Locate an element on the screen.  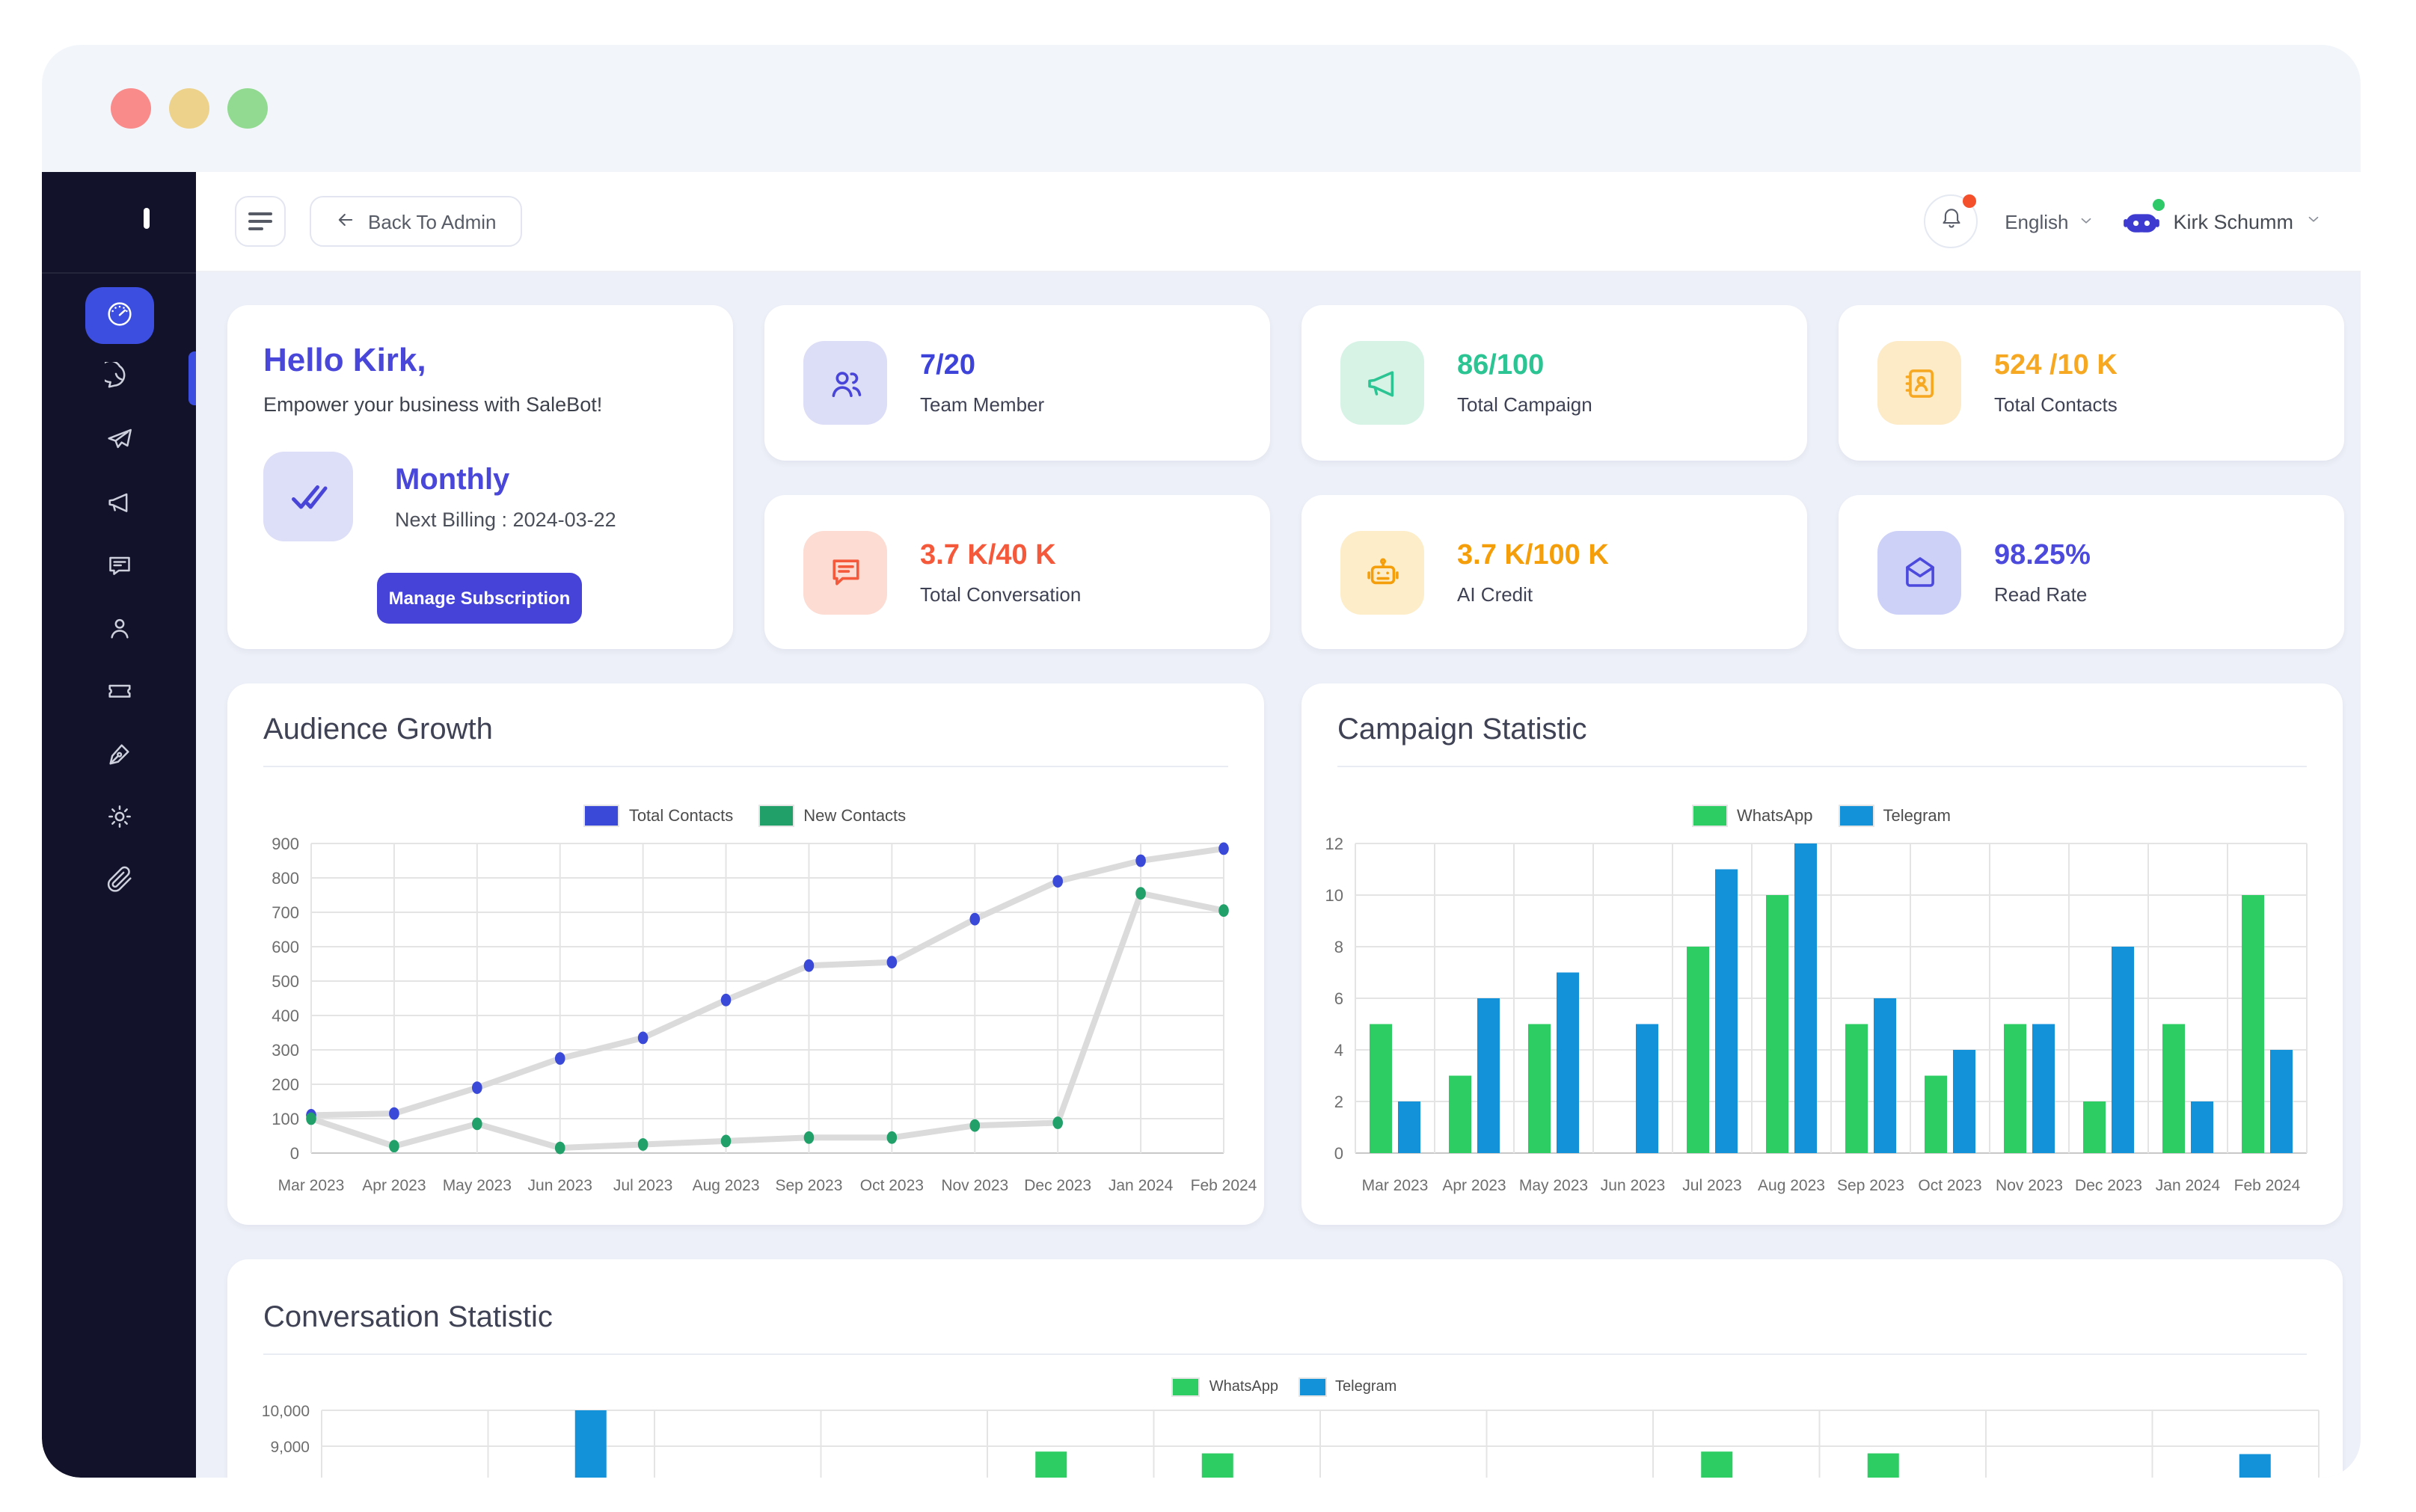
ticket-icon is located at coordinates (119, 692).